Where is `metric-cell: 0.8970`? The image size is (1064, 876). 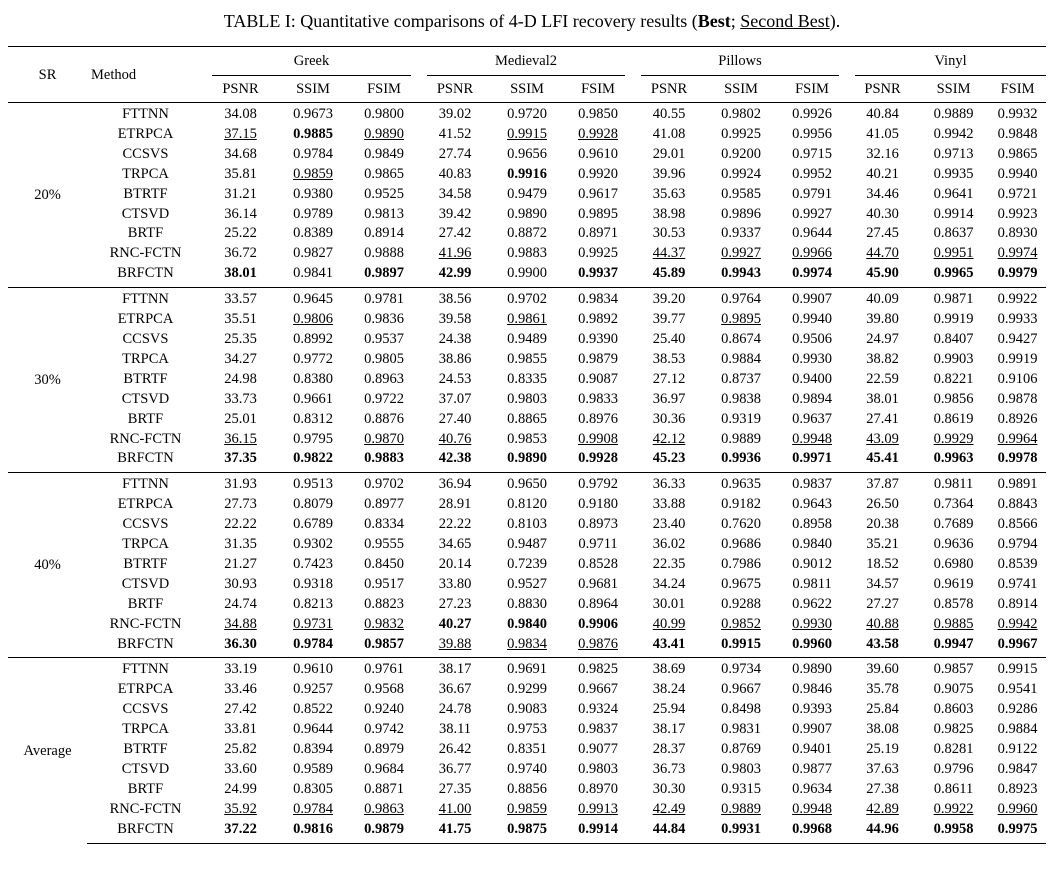
metric-cell: 0.8970 is located at coordinates (598, 790).